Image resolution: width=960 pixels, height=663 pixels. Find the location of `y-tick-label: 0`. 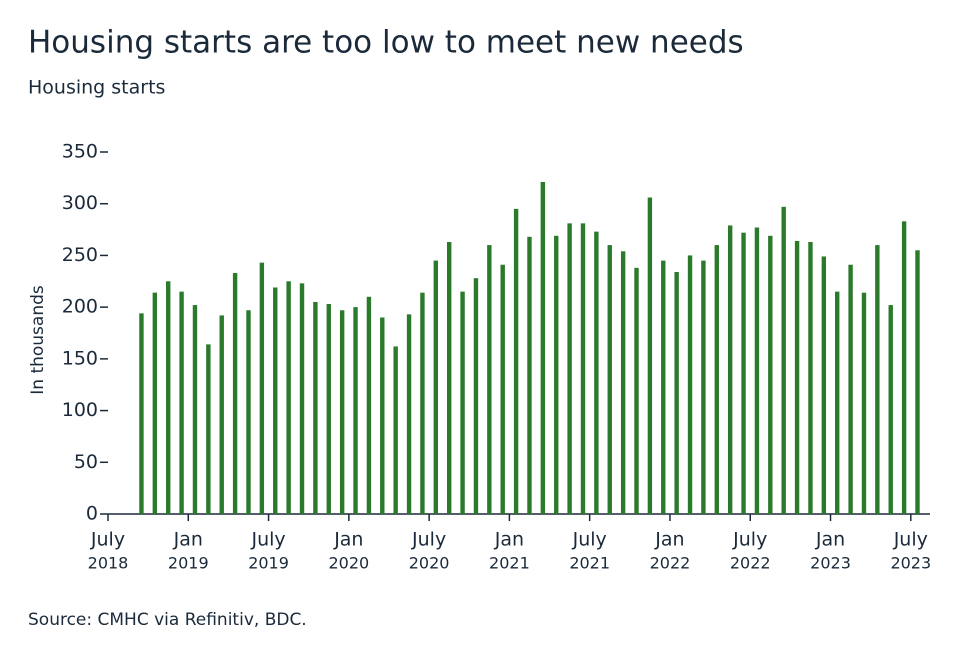

y-tick-label: 0 is located at coordinates (92, 514).